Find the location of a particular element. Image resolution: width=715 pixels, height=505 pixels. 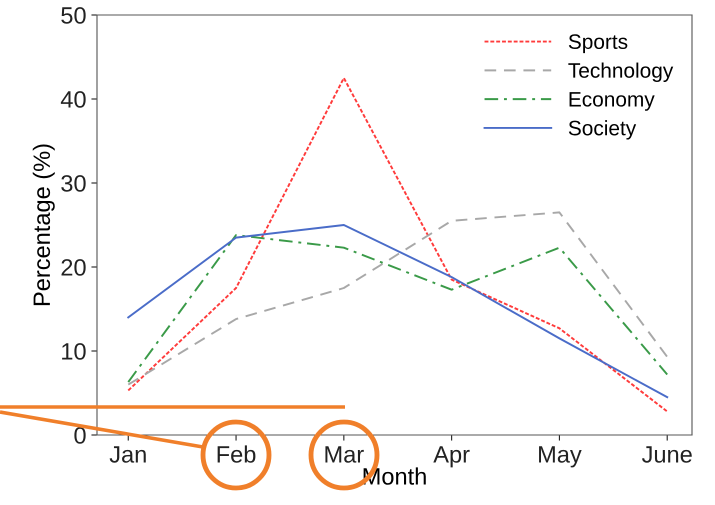

y-tick-label: 50 is located at coordinates (73, 15).